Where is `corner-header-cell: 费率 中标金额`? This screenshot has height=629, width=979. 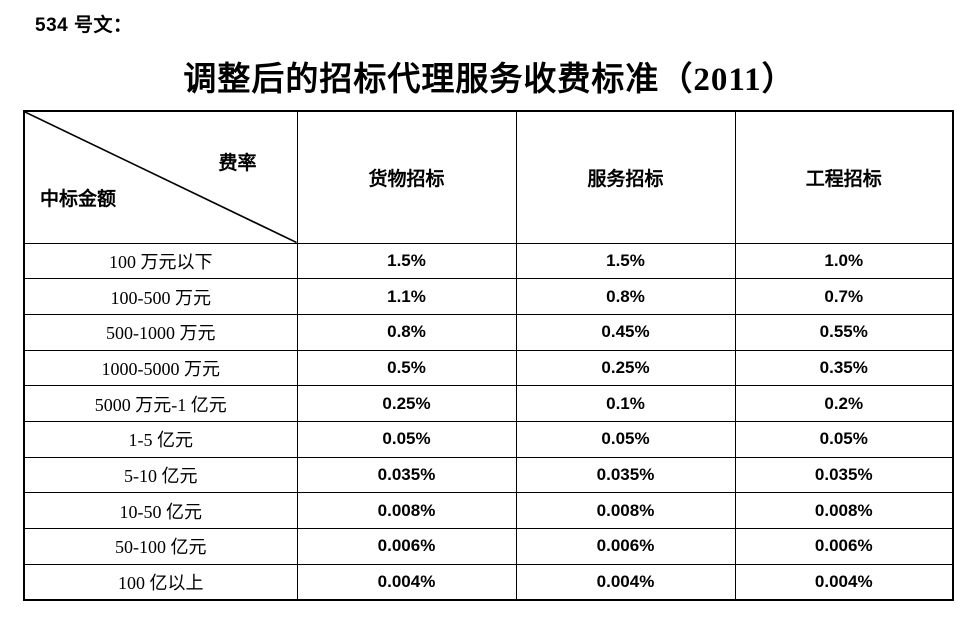 corner-header-cell: 费率 中标金额 is located at coordinates (160, 177).